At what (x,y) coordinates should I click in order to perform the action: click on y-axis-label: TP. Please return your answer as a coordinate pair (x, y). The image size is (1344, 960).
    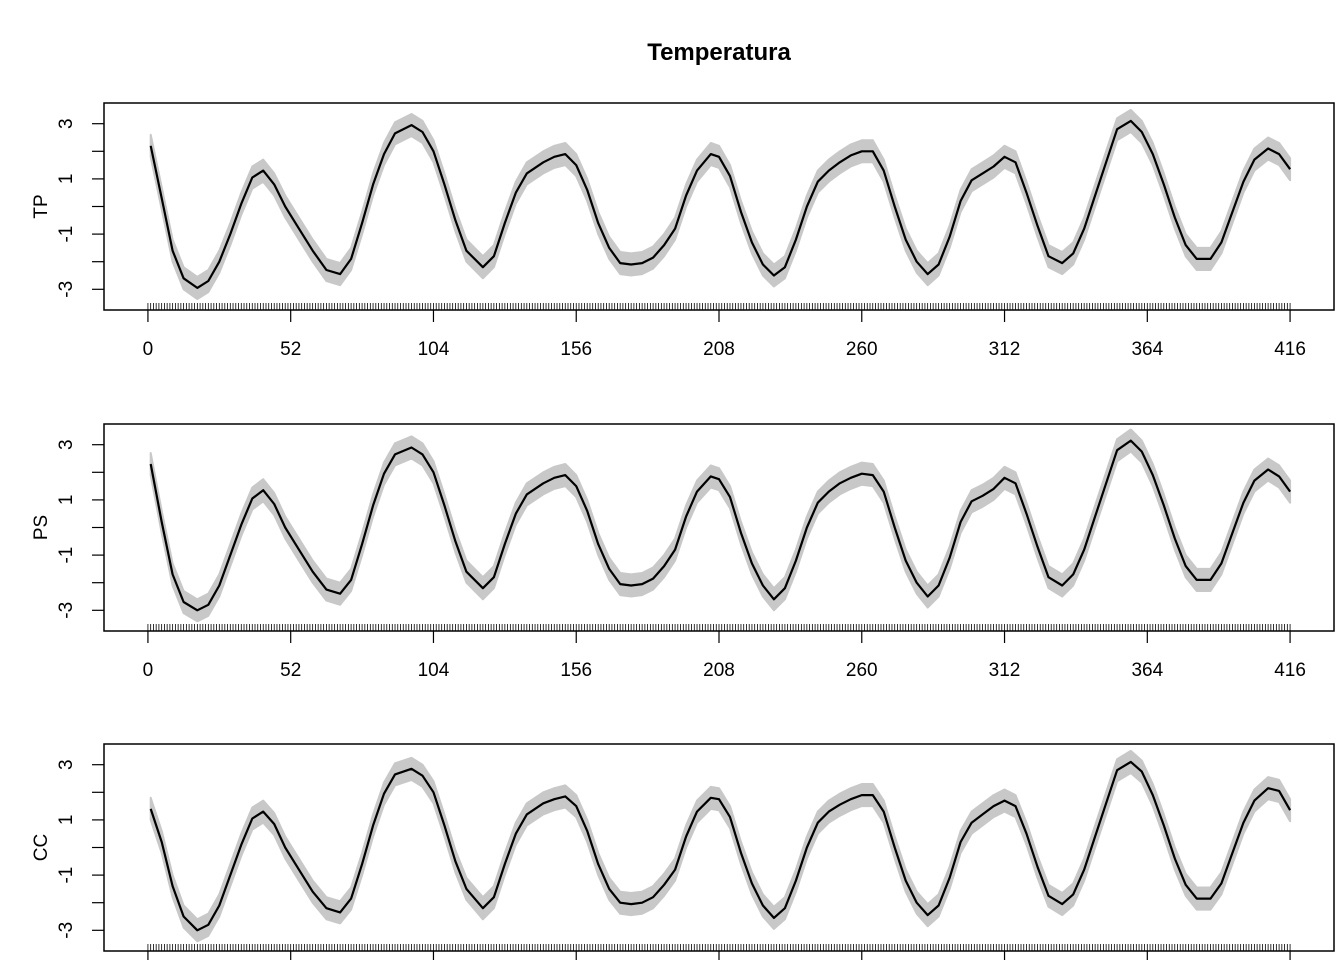
    Looking at the image, I should click on (41, 206).